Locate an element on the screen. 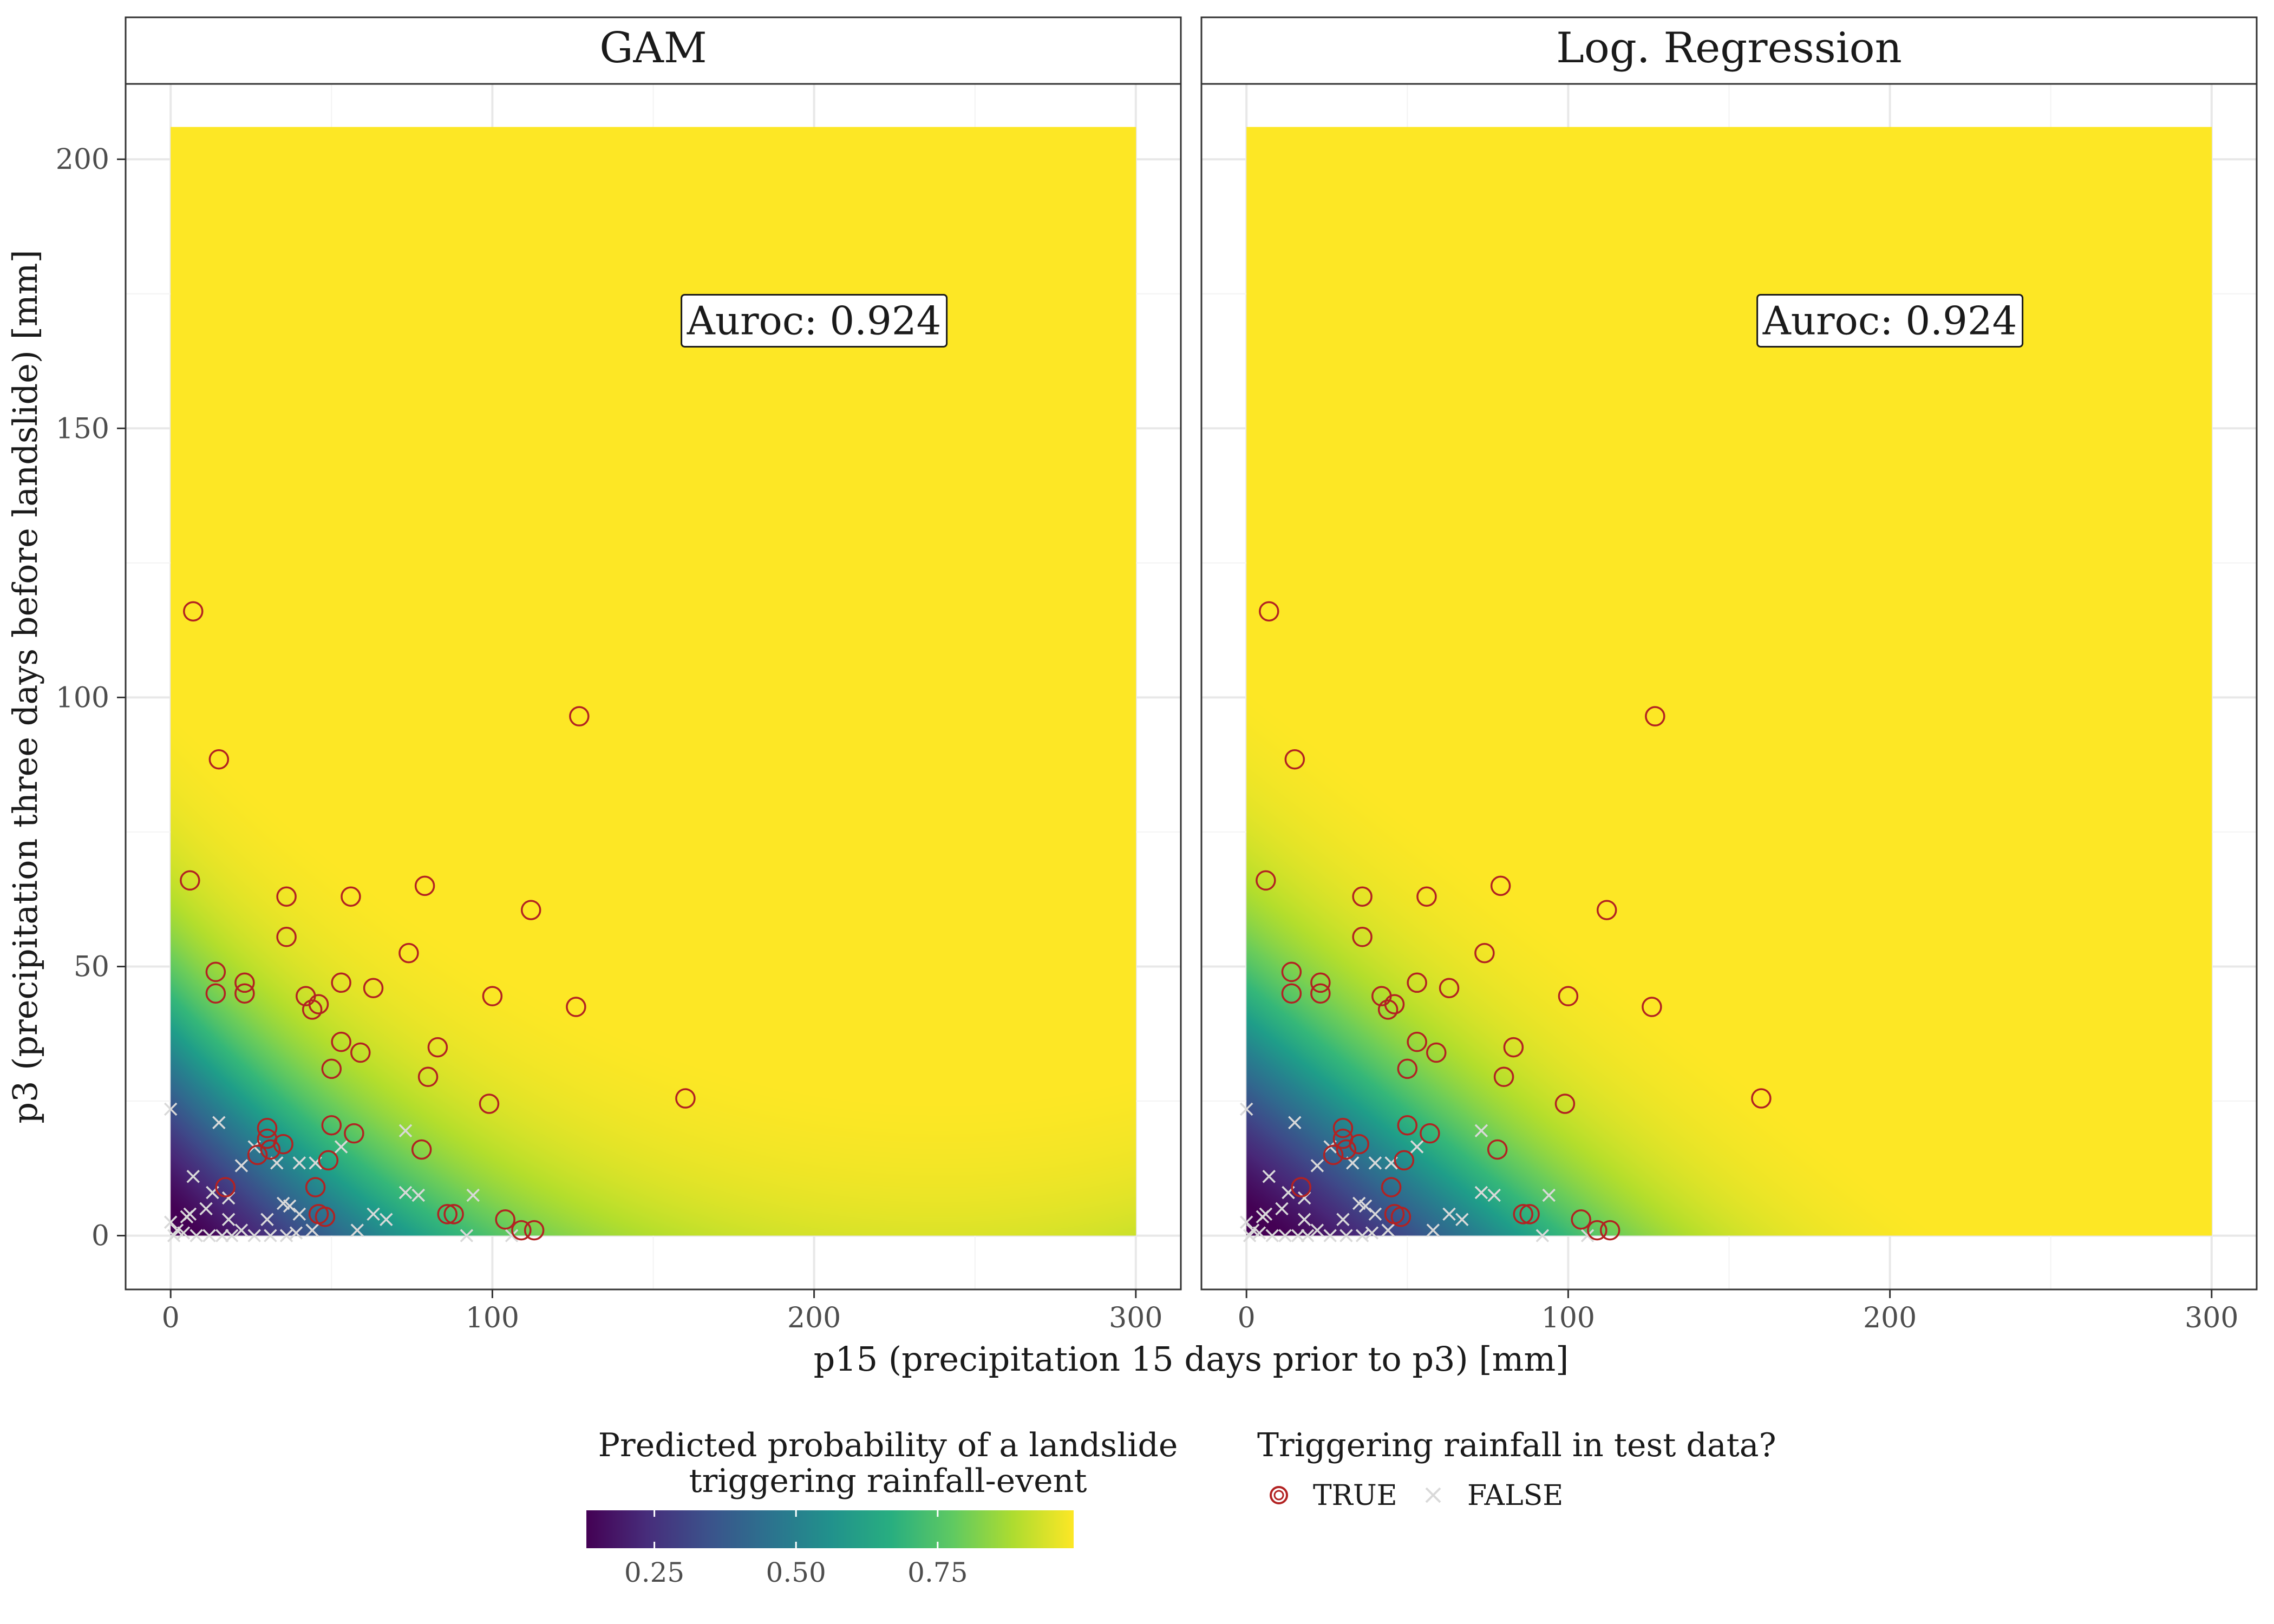 Image resolution: width=2274 pixels, height=1624 pixels. auroc-label-box is located at coordinates (1890, 321).